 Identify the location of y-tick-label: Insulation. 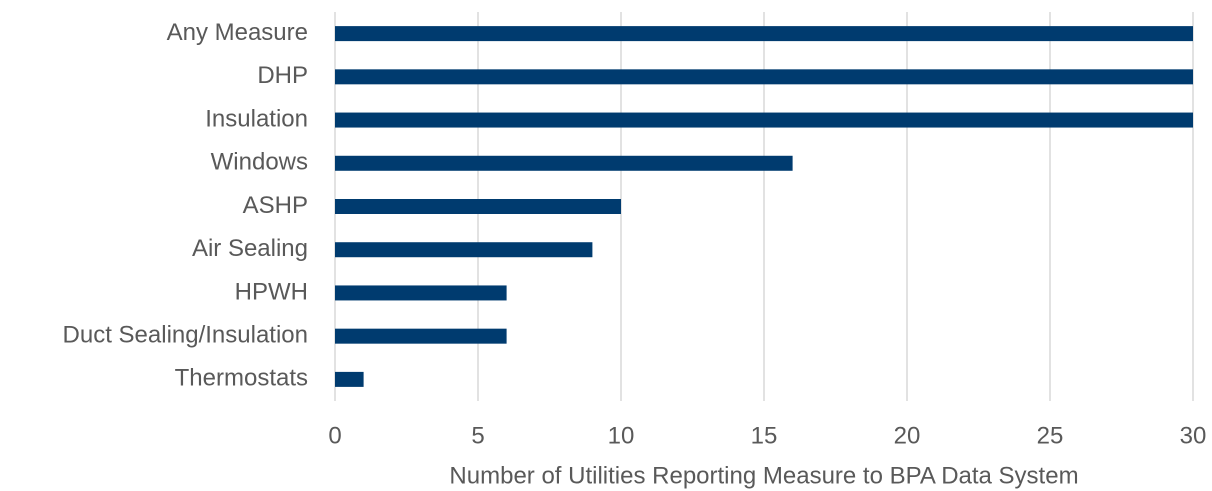
(256, 118).